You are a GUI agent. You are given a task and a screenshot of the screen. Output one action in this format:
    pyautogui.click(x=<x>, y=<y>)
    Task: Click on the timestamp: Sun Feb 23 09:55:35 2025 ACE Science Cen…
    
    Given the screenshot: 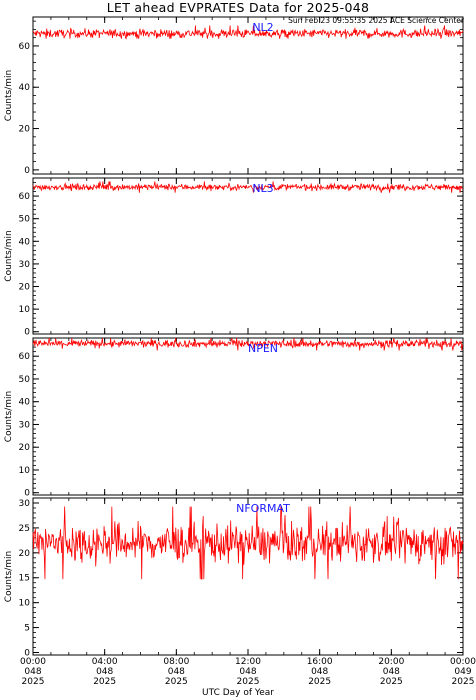 What is the action you would take?
    pyautogui.click(x=376, y=20)
    